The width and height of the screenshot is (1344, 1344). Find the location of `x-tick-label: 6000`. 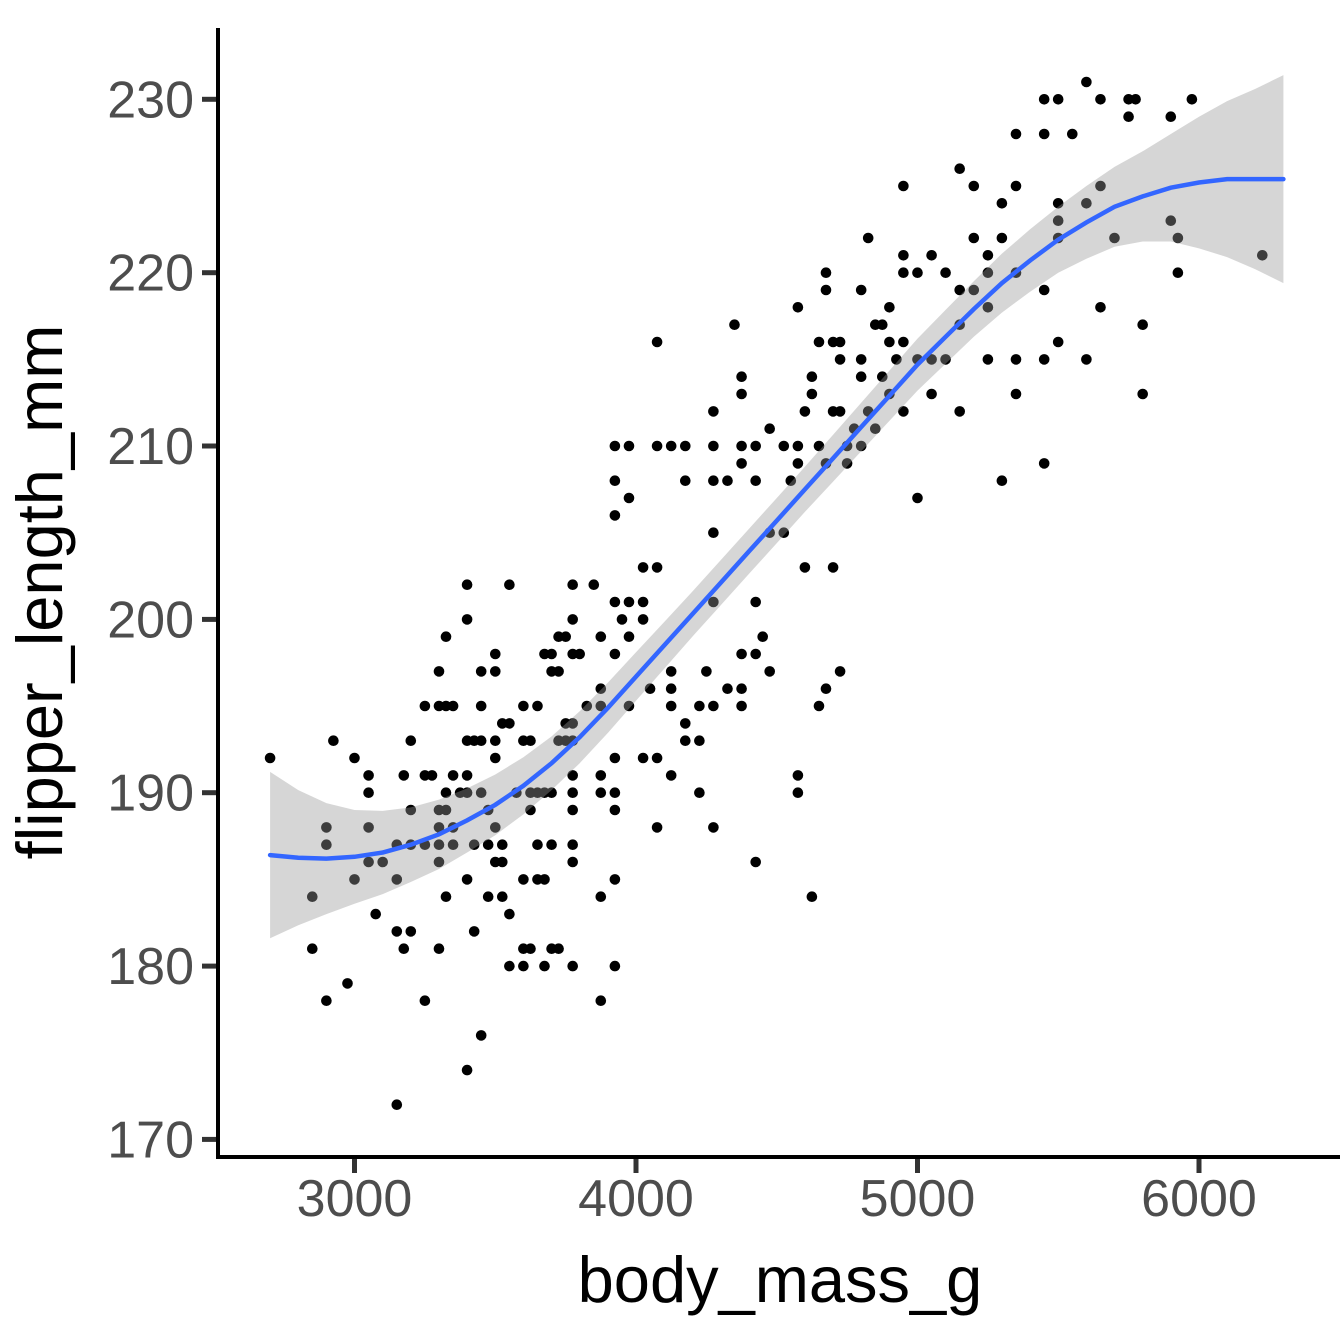

x-tick-label: 6000 is located at coordinates (1199, 1199).